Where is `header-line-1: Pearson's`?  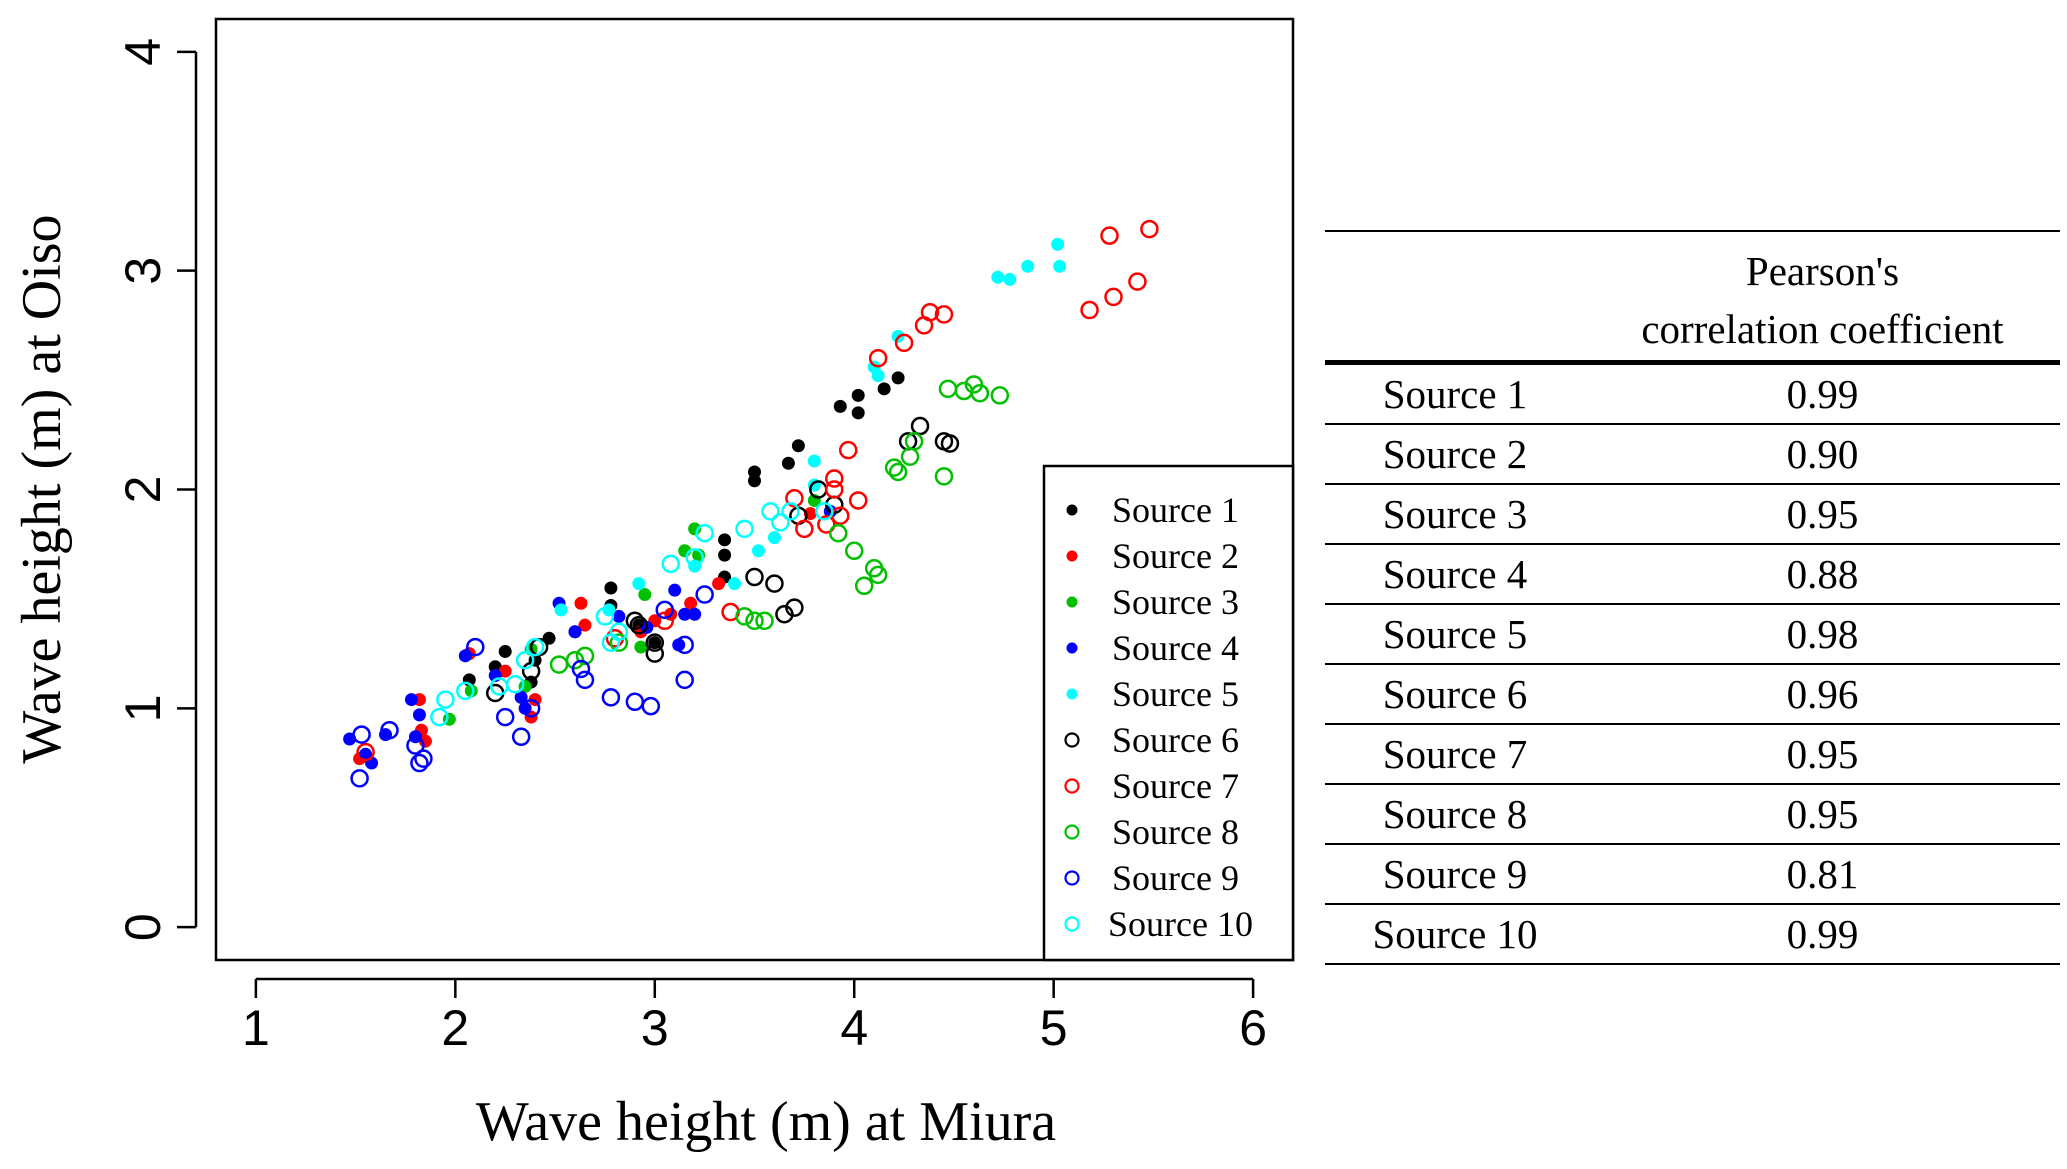 header-line-1: Pearson's is located at coordinates (1822, 271).